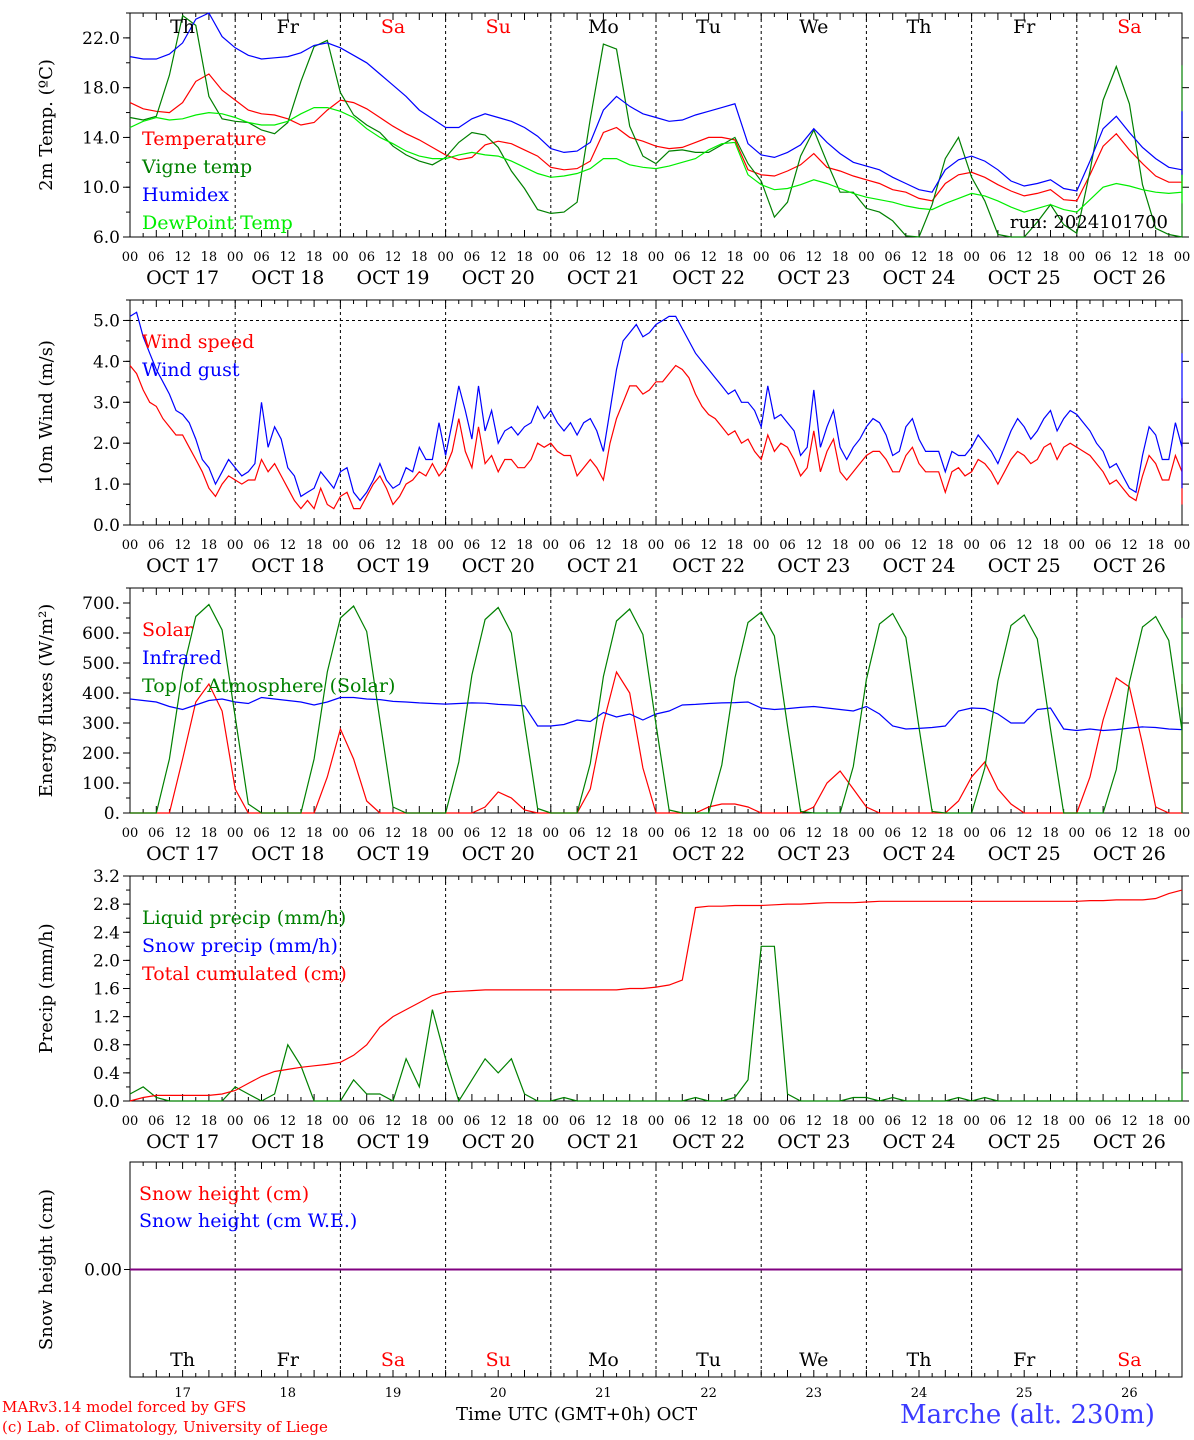 Image resolution: width=1194 pixels, height=1440 pixels. I want to click on legend-entry: Infrared, so click(182, 658).